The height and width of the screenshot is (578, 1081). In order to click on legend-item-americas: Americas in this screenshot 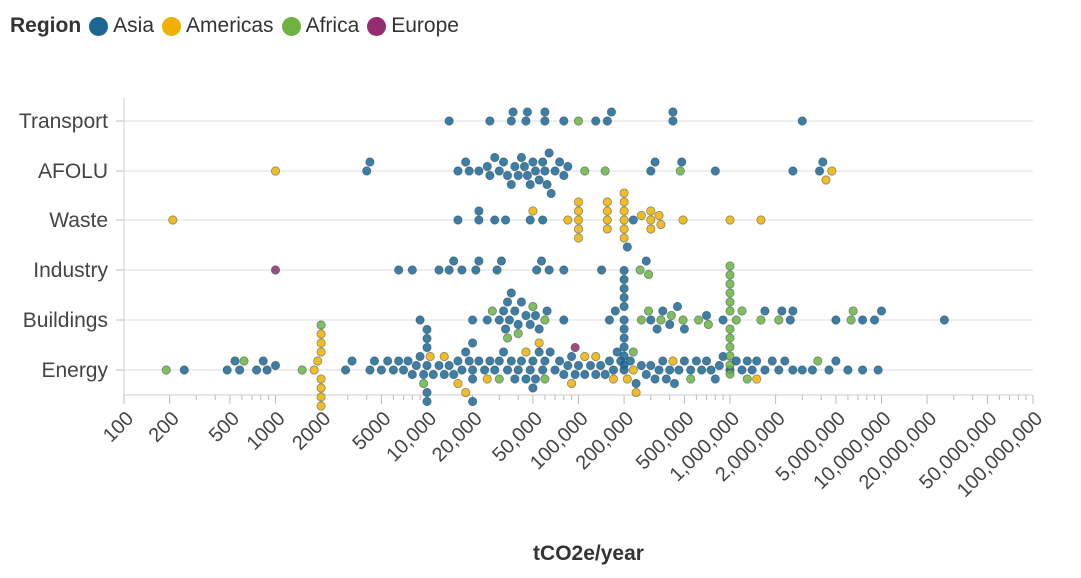, I will do `click(218, 26)`.